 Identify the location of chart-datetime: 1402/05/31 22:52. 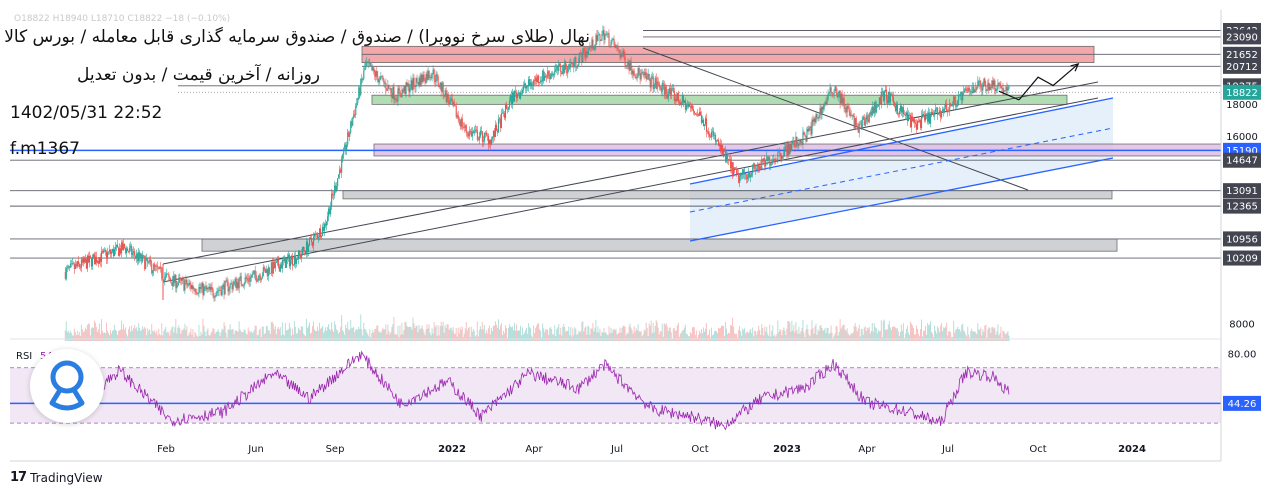
(86, 113).